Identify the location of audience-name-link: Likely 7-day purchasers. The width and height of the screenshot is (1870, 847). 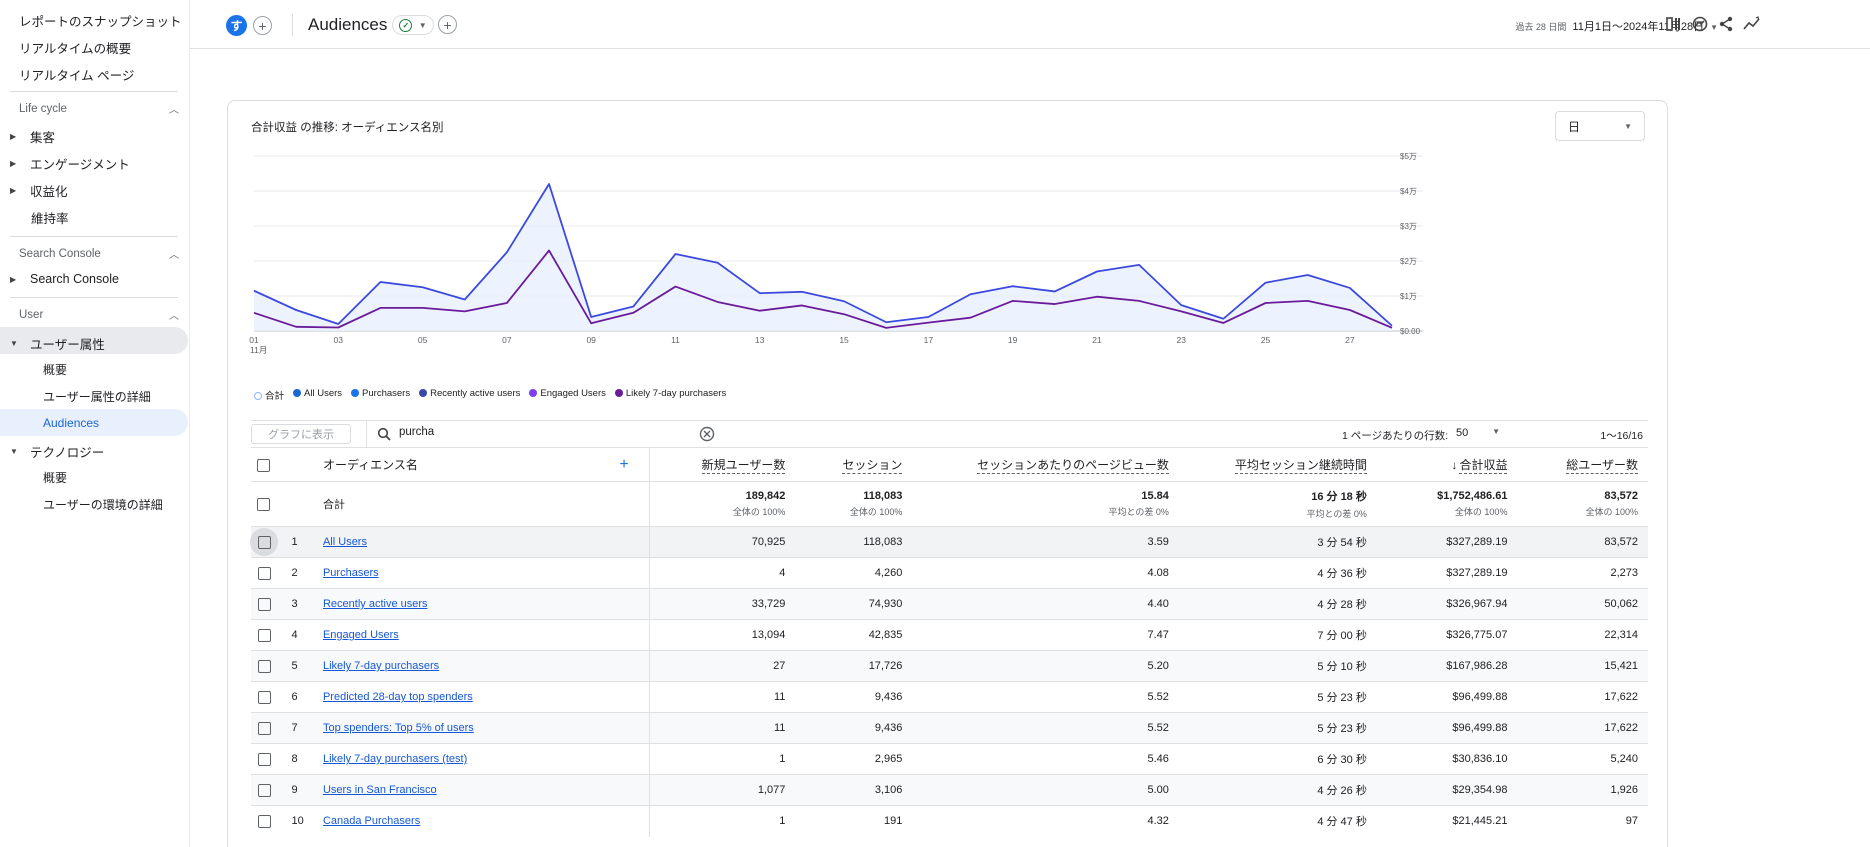
(381, 666).